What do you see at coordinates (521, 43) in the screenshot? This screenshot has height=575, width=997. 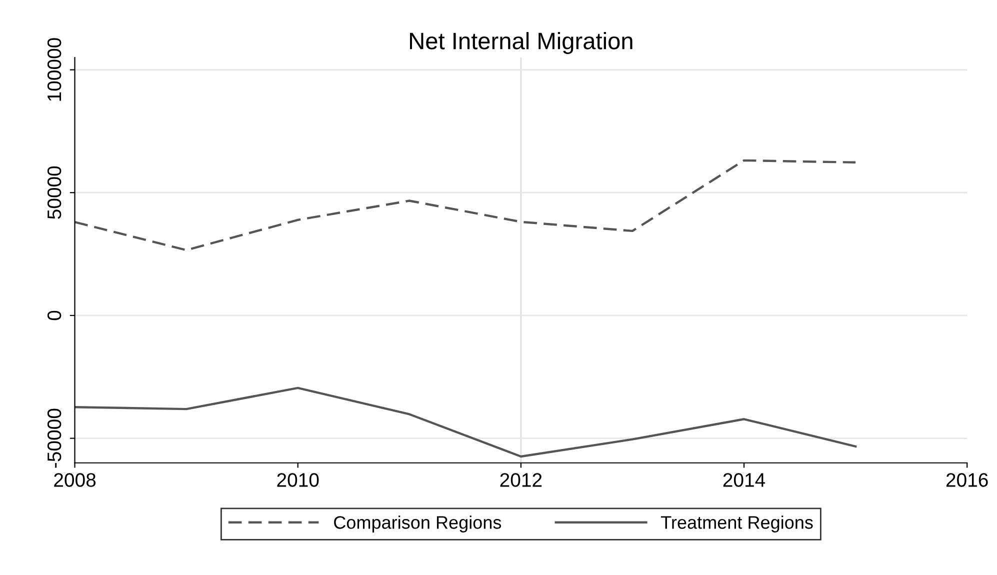 I see `chart-title: Net Internal Migration` at bounding box center [521, 43].